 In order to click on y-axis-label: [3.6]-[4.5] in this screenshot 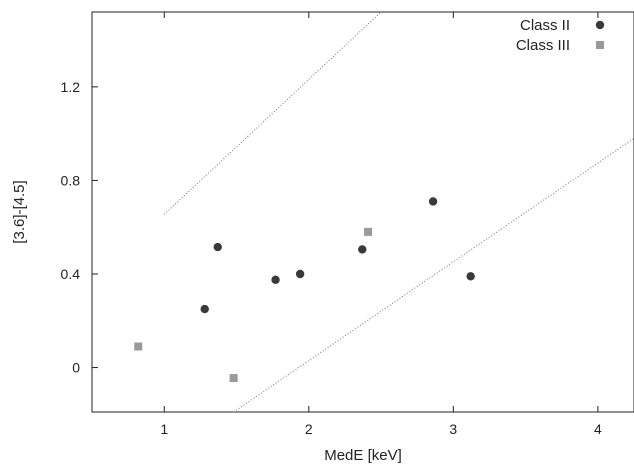, I will do `click(19, 211)`.